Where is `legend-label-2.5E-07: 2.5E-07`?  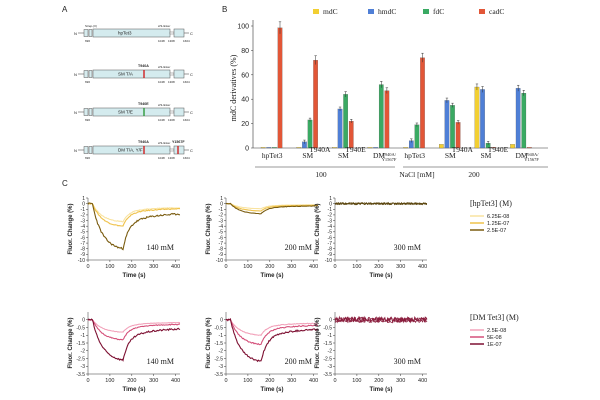
legend-label-2.5E-07: 2.5E-07 is located at coordinates (496, 231).